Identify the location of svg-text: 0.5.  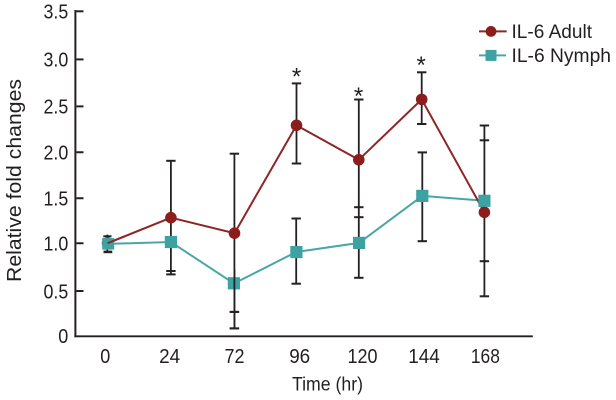
(56, 292).